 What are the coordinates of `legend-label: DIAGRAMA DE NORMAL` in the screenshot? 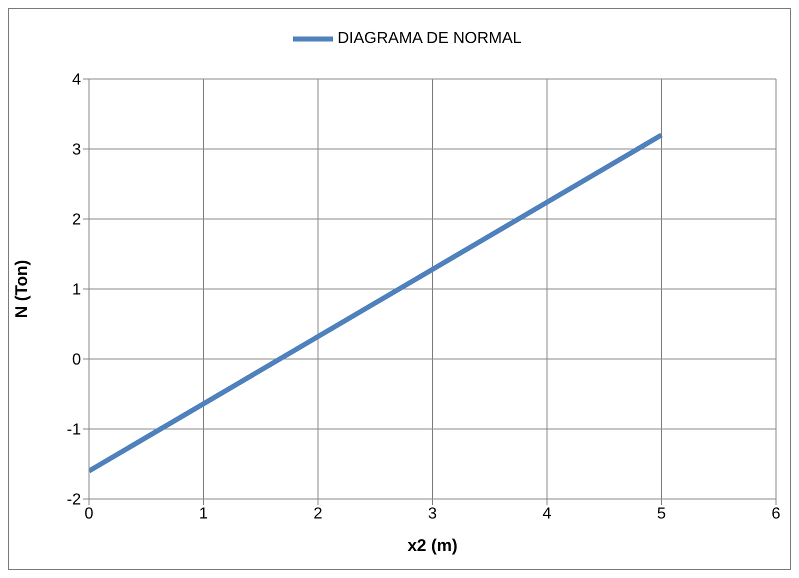 It's located at (429, 39).